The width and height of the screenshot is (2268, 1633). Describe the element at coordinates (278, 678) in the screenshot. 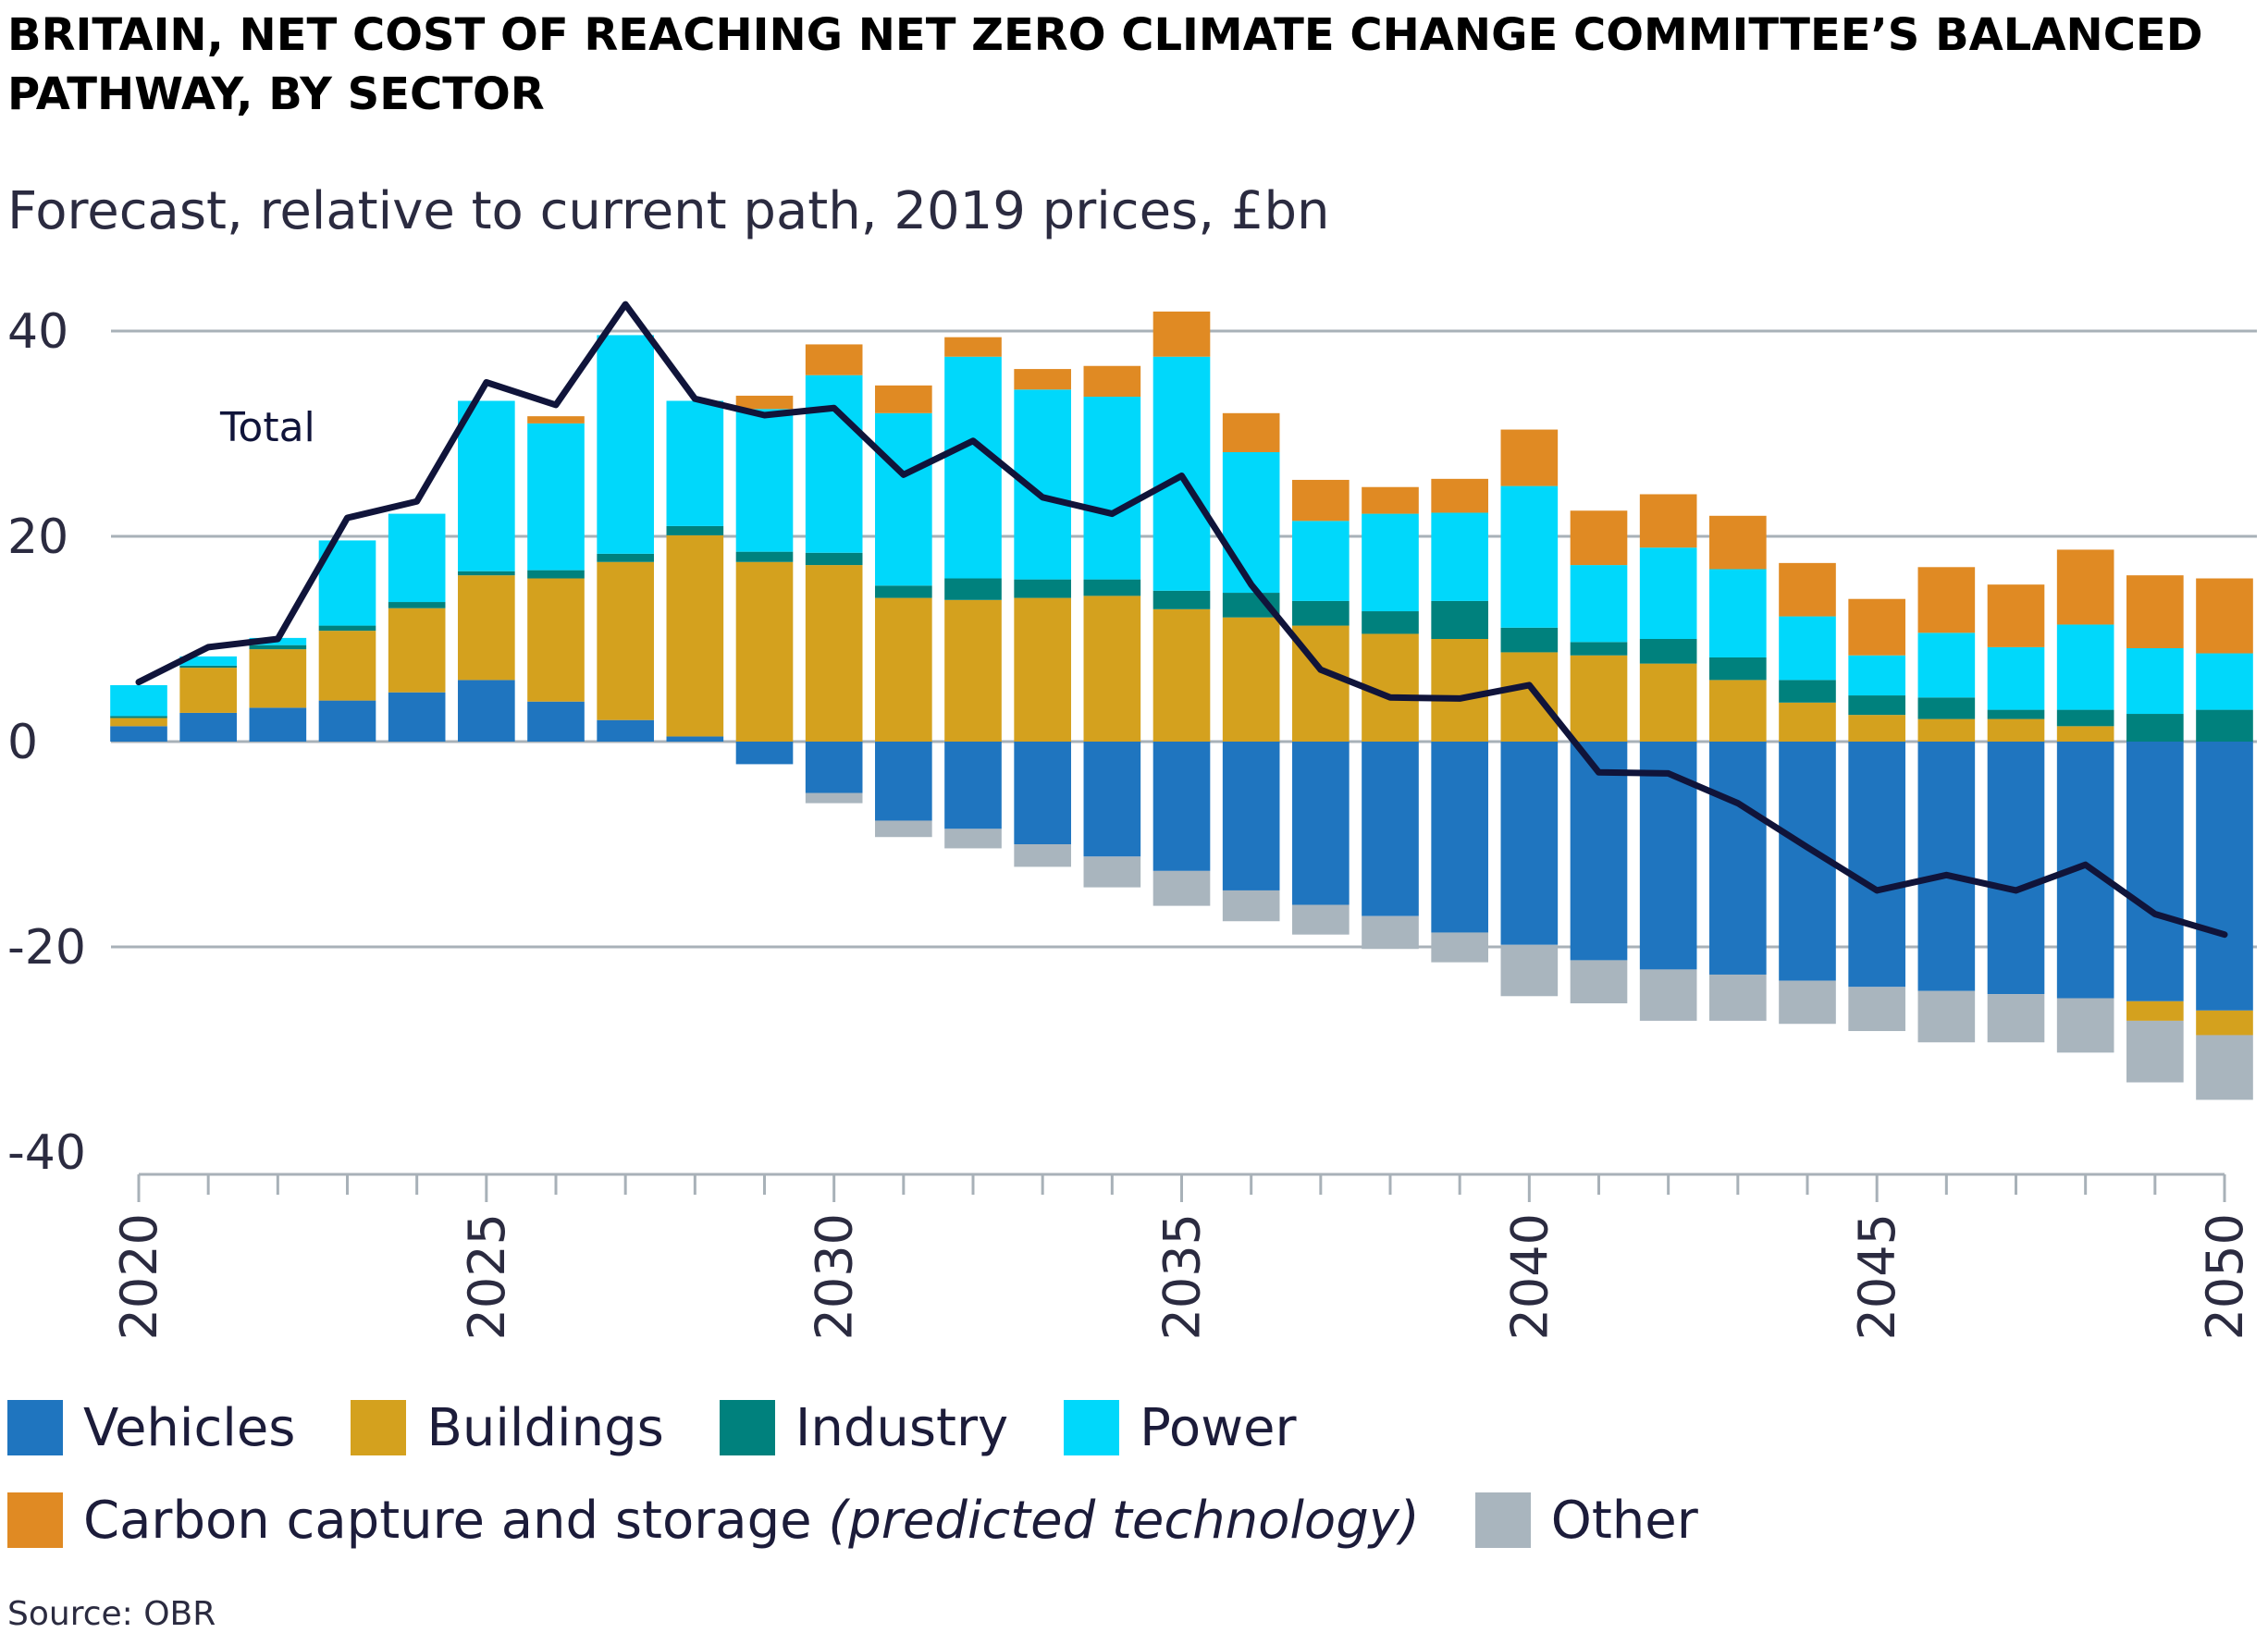

I see `bar-buildings-2022` at that location.